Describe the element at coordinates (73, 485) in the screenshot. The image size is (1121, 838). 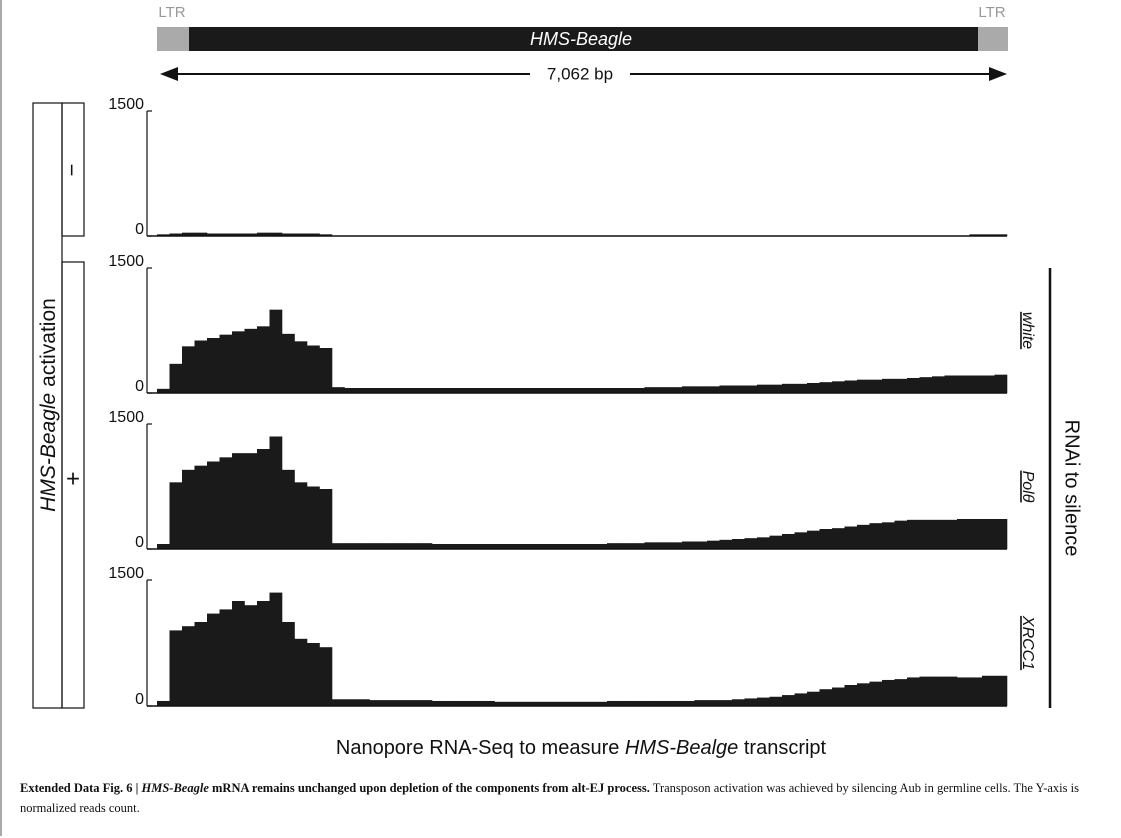
I see `condition-box` at that location.